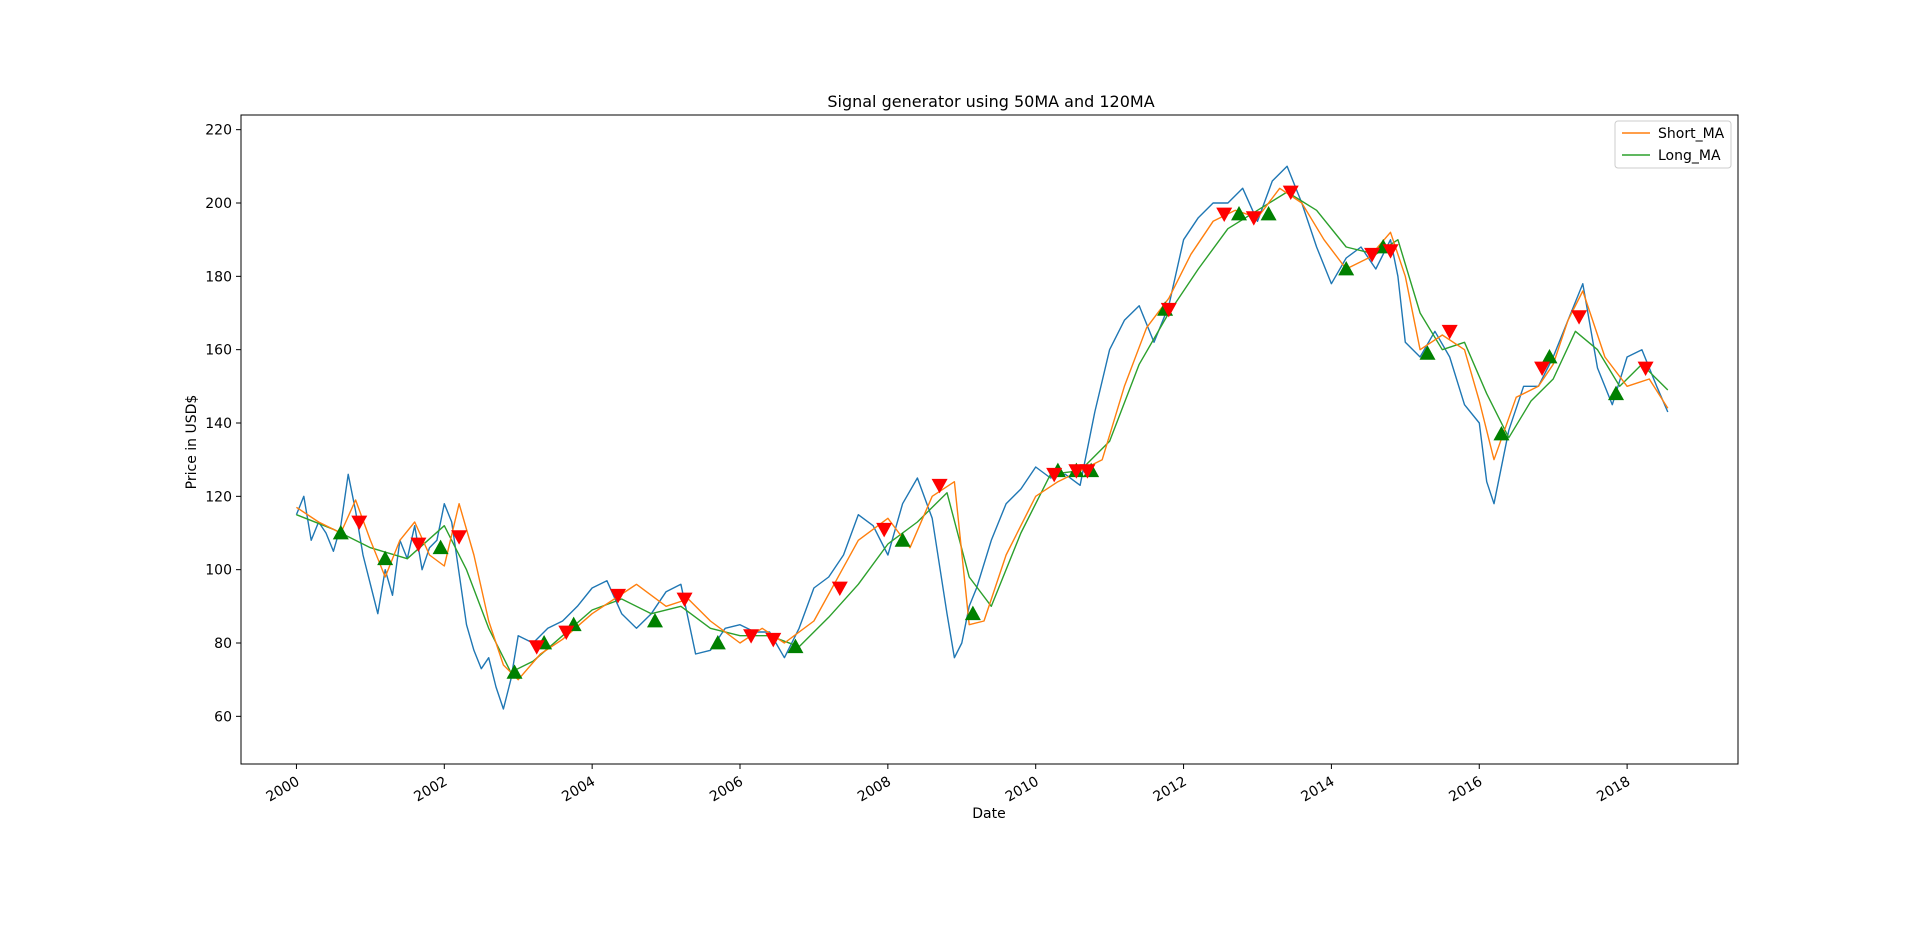  What do you see at coordinates (283, 790) in the screenshot?
I see `x-tick-label: 2000` at bounding box center [283, 790].